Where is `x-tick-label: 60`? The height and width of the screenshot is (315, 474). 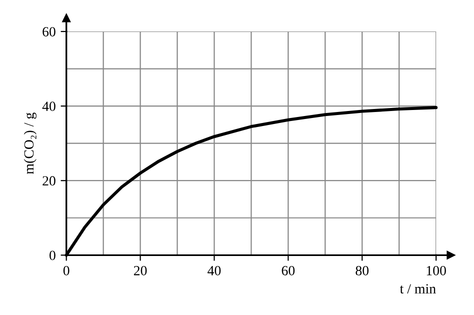 x-tick-label: 60 is located at coordinates (288, 271).